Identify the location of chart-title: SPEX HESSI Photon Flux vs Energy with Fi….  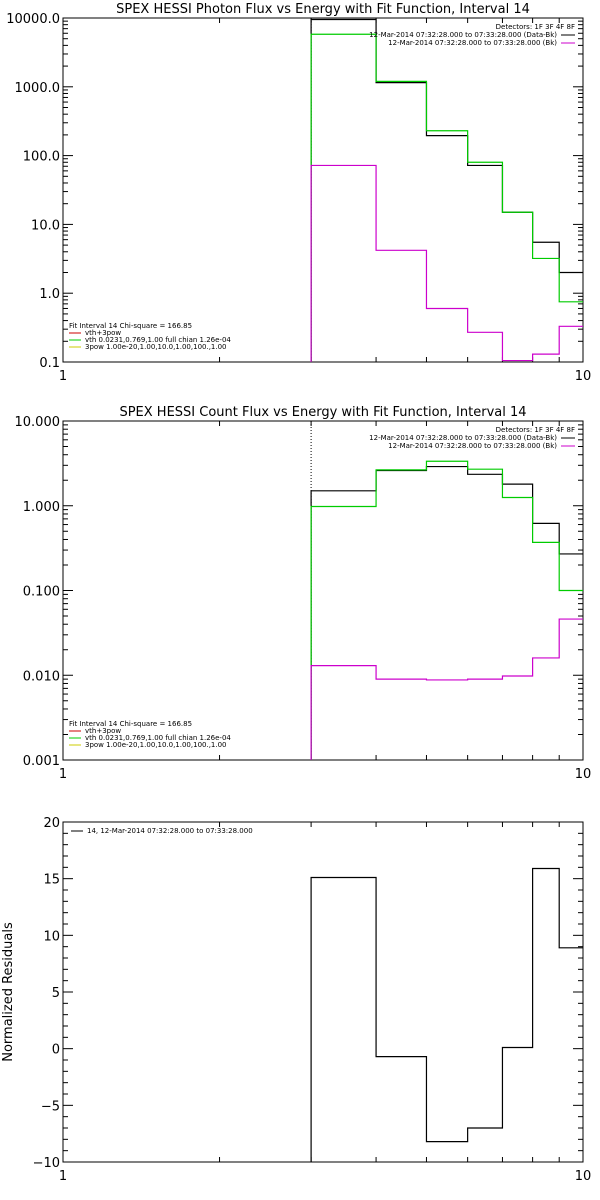
(323, 9).